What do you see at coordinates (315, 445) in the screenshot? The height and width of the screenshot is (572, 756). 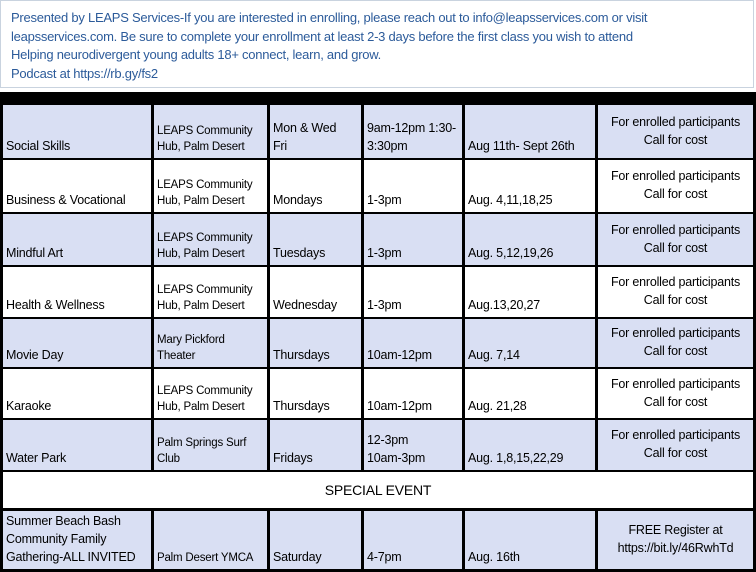 I see `days-cell: Fridays` at bounding box center [315, 445].